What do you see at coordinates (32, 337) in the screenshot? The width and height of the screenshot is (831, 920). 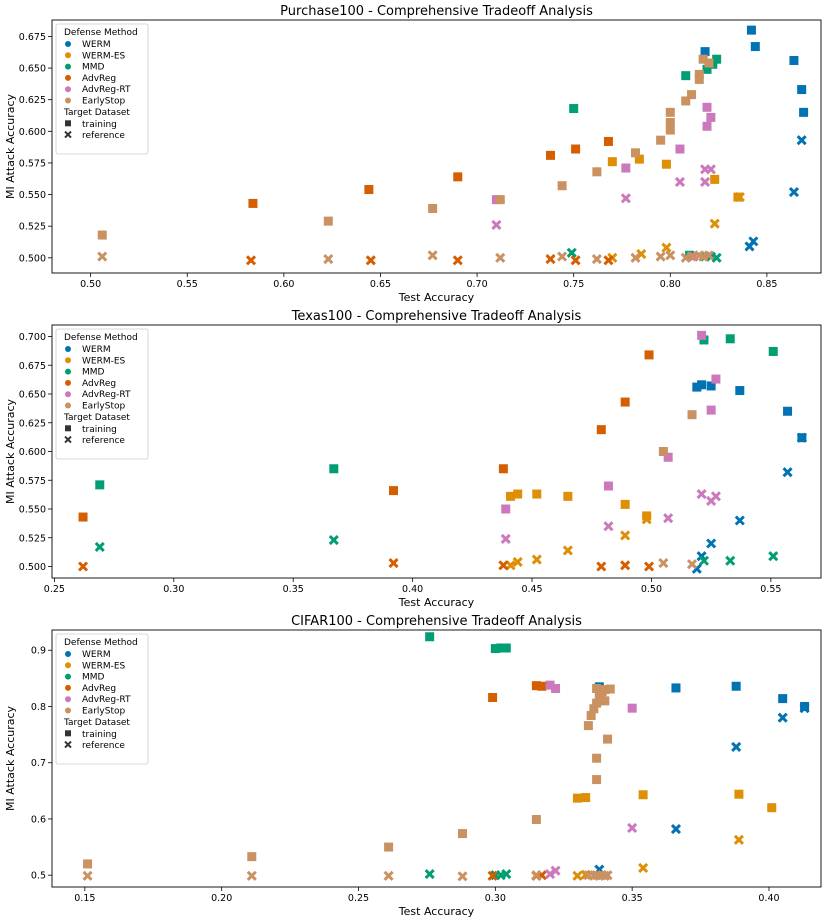 I see `y-tick-label: 0.700` at bounding box center [32, 337].